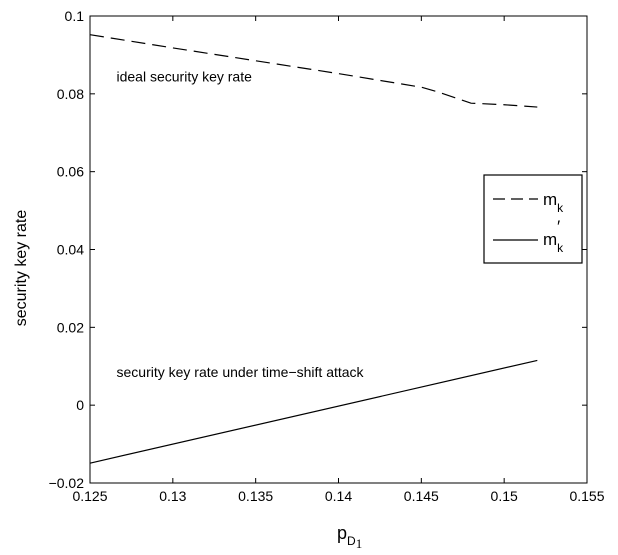 This screenshot has width=618, height=555. Describe the element at coordinates (349, 537) in the screenshot. I see `x-axis-label: pD1` at that location.